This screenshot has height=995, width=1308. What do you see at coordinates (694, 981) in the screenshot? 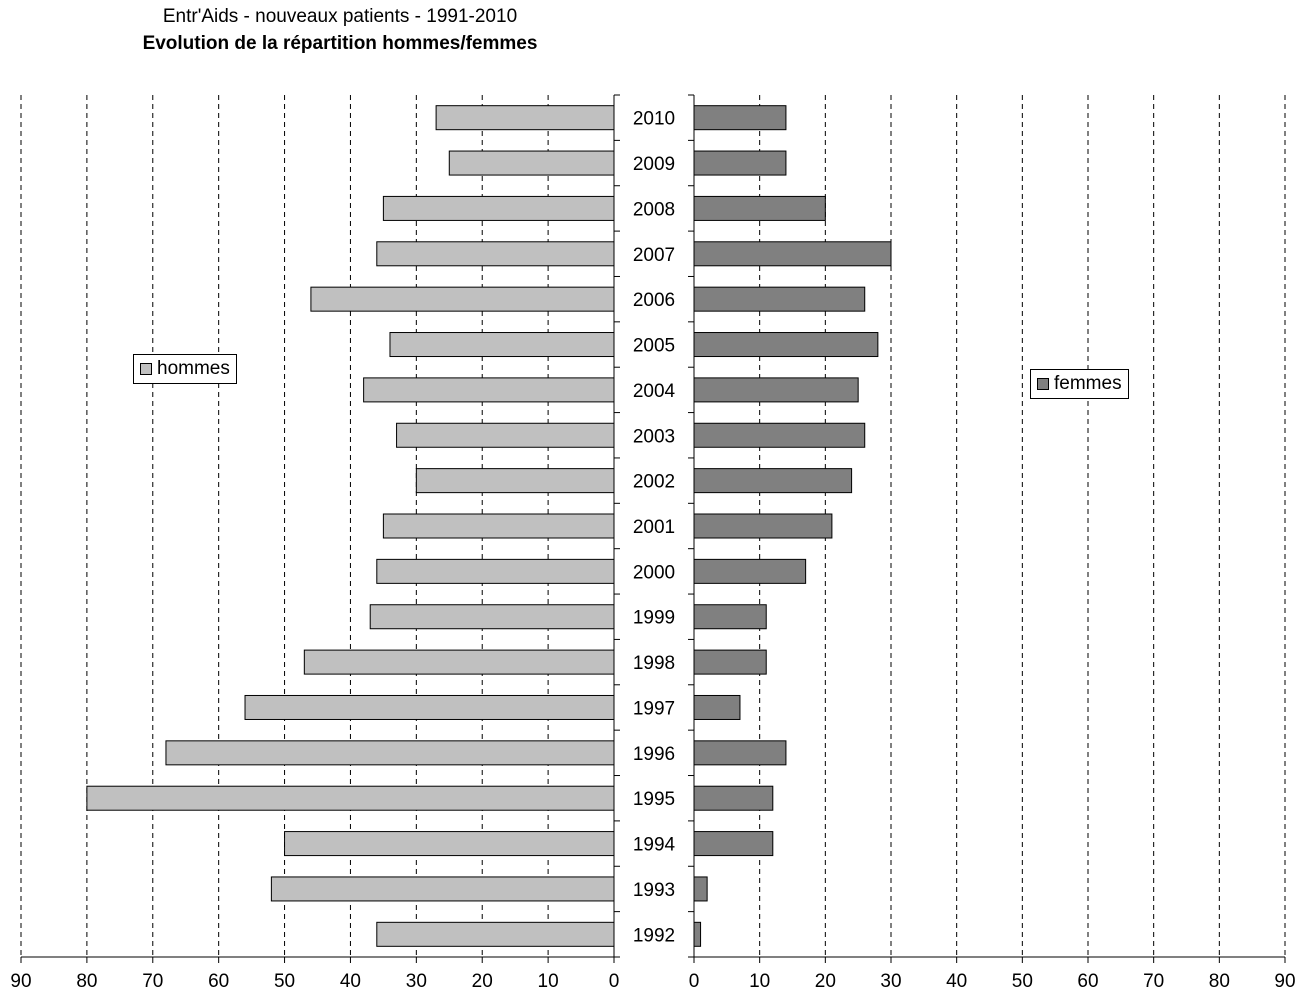
I see `x-tick-label-right: 0` at bounding box center [694, 981].